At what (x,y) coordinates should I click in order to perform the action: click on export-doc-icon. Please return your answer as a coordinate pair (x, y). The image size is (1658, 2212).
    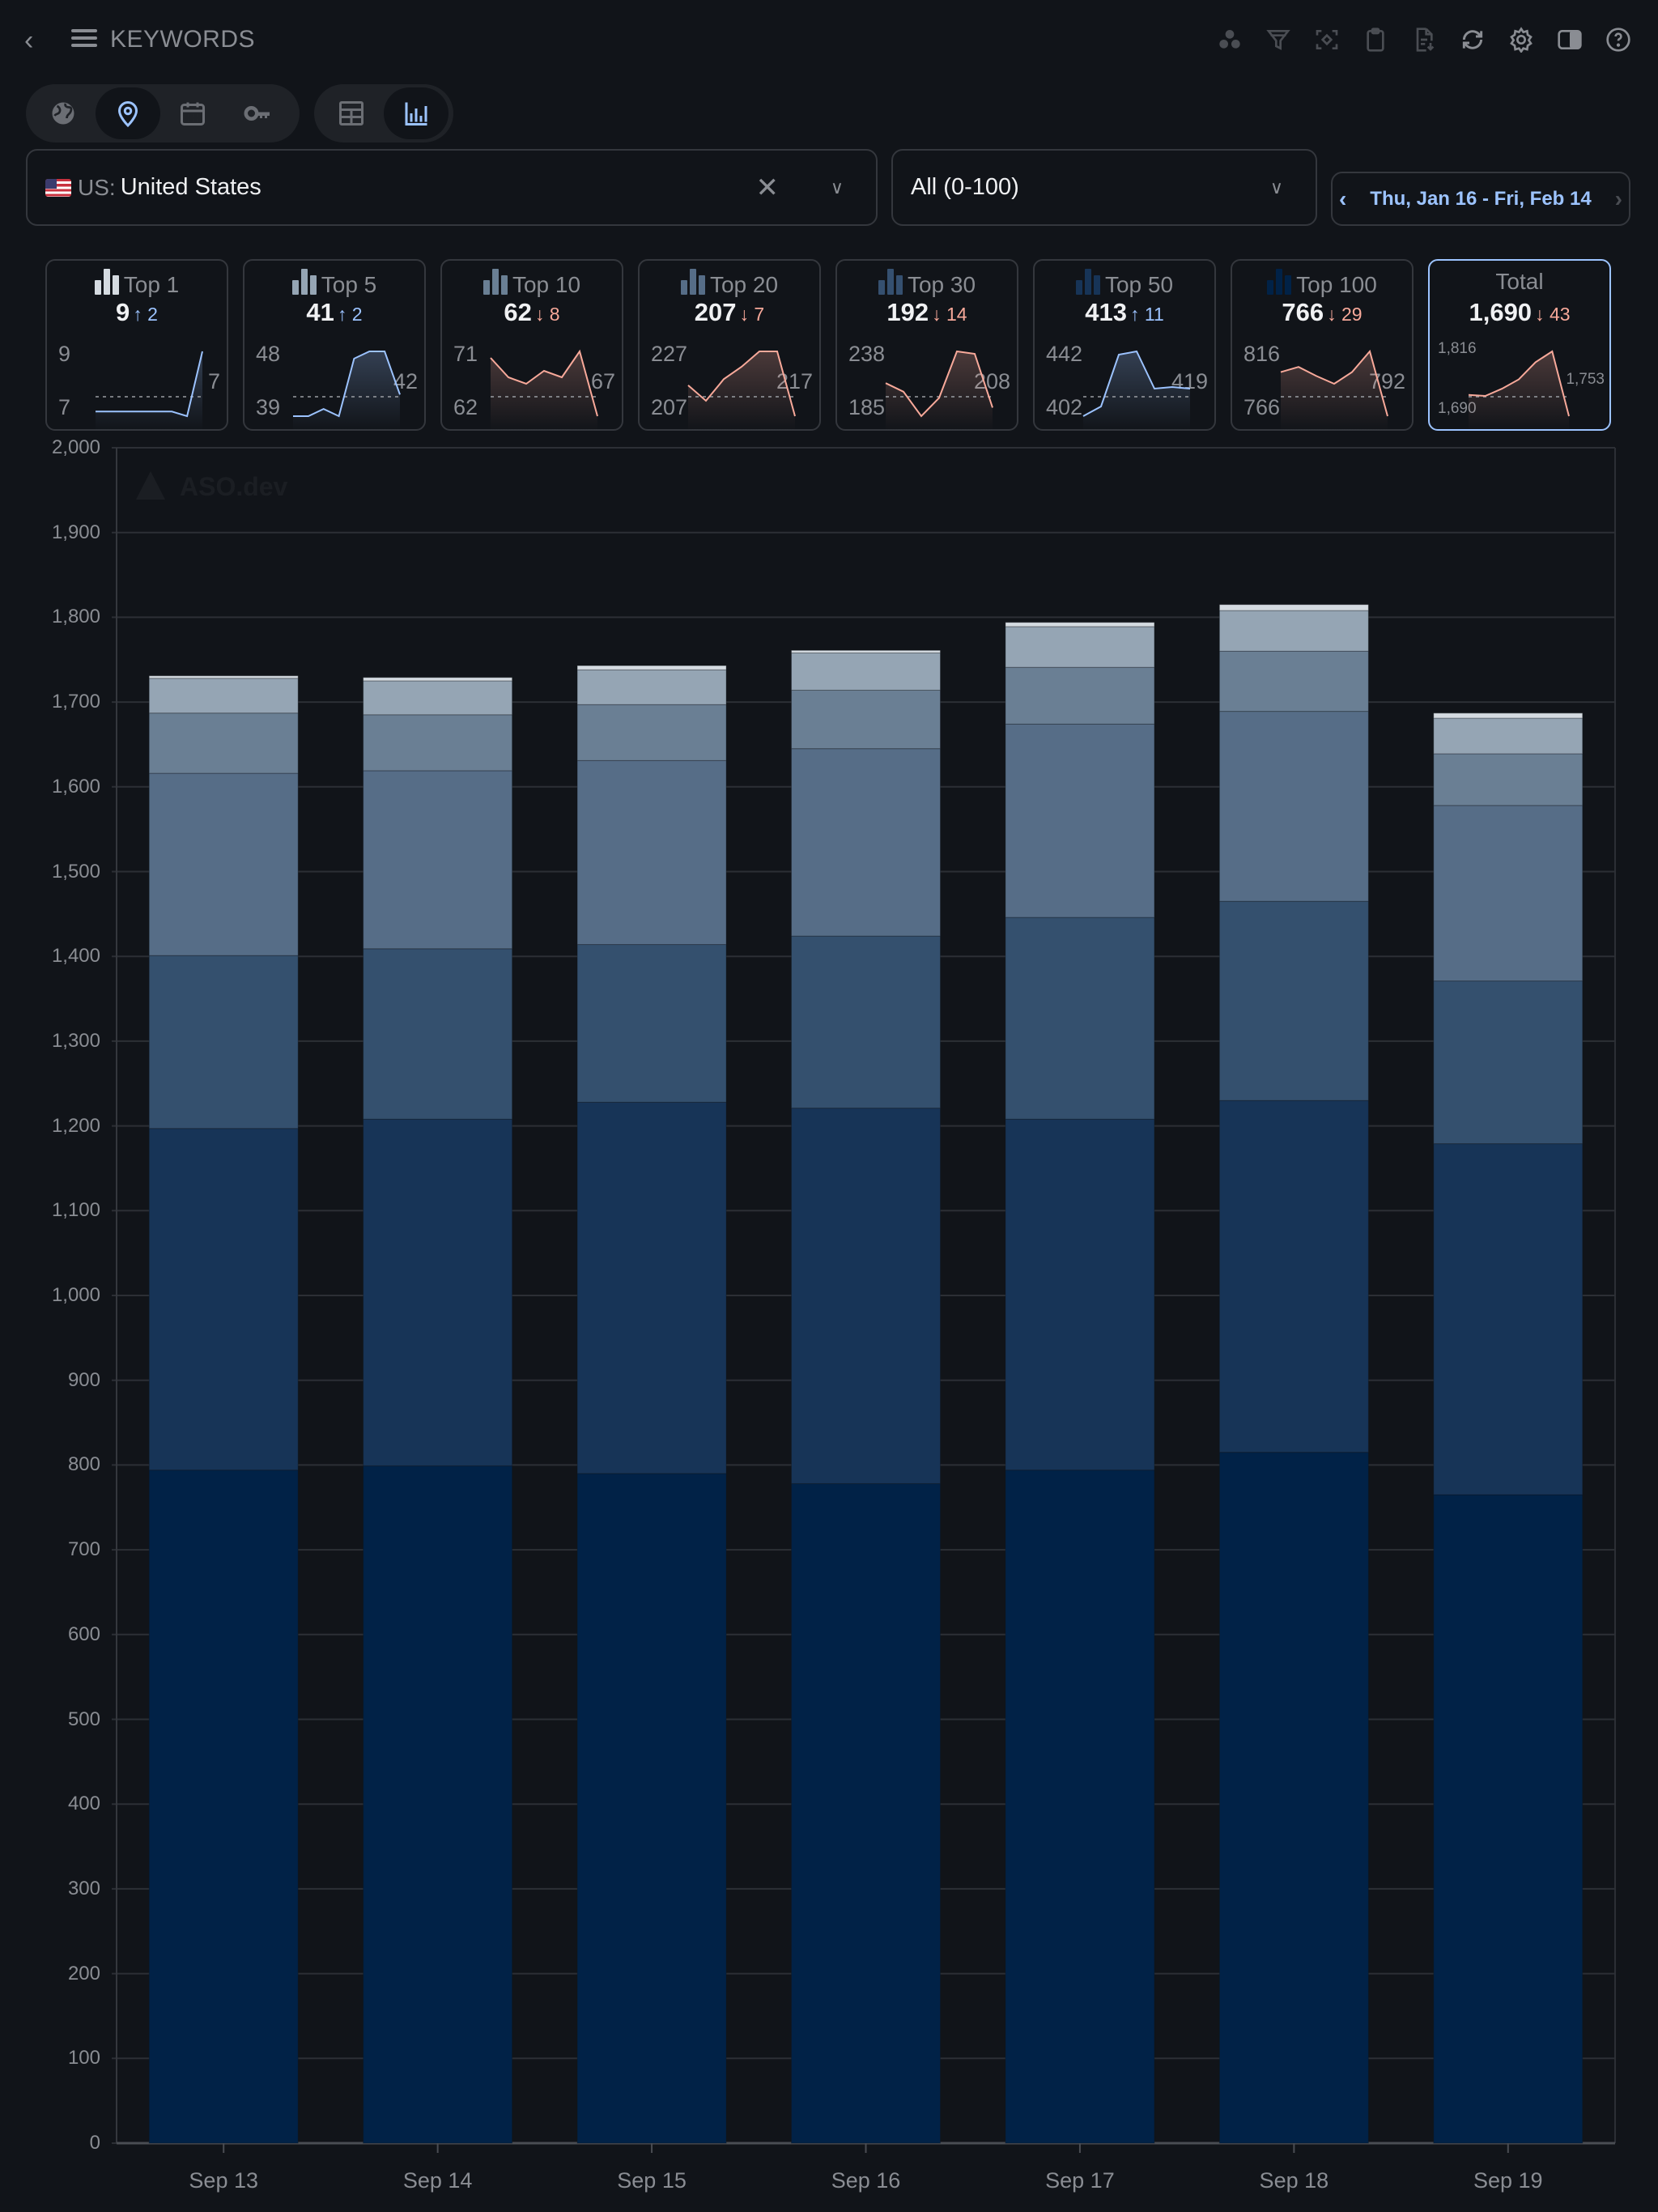
    Looking at the image, I should click on (1424, 39).